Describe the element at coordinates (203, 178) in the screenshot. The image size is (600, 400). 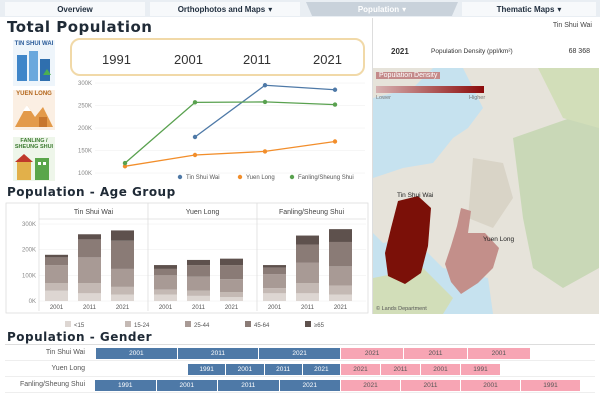
I see `legend-label: Tin Shui Wai` at that location.